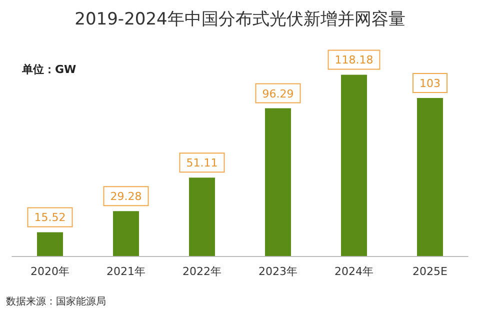 The height and width of the screenshot is (320, 480). I want to click on data-label: 118.18, so click(354, 60).